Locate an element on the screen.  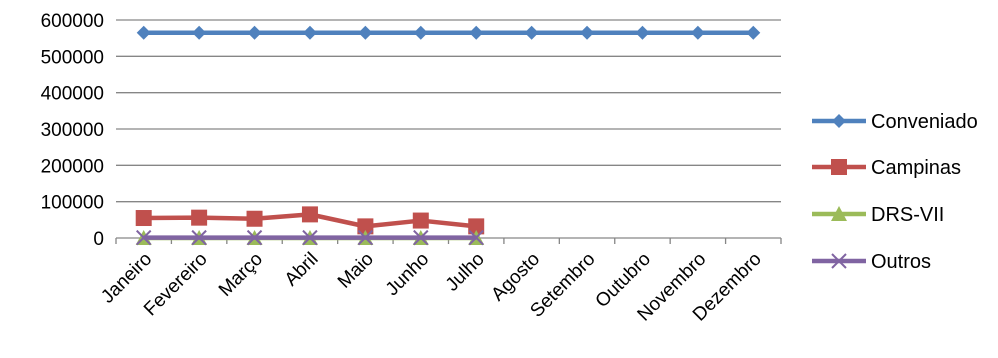
legend-item: Campinas is located at coordinates (886, 168).